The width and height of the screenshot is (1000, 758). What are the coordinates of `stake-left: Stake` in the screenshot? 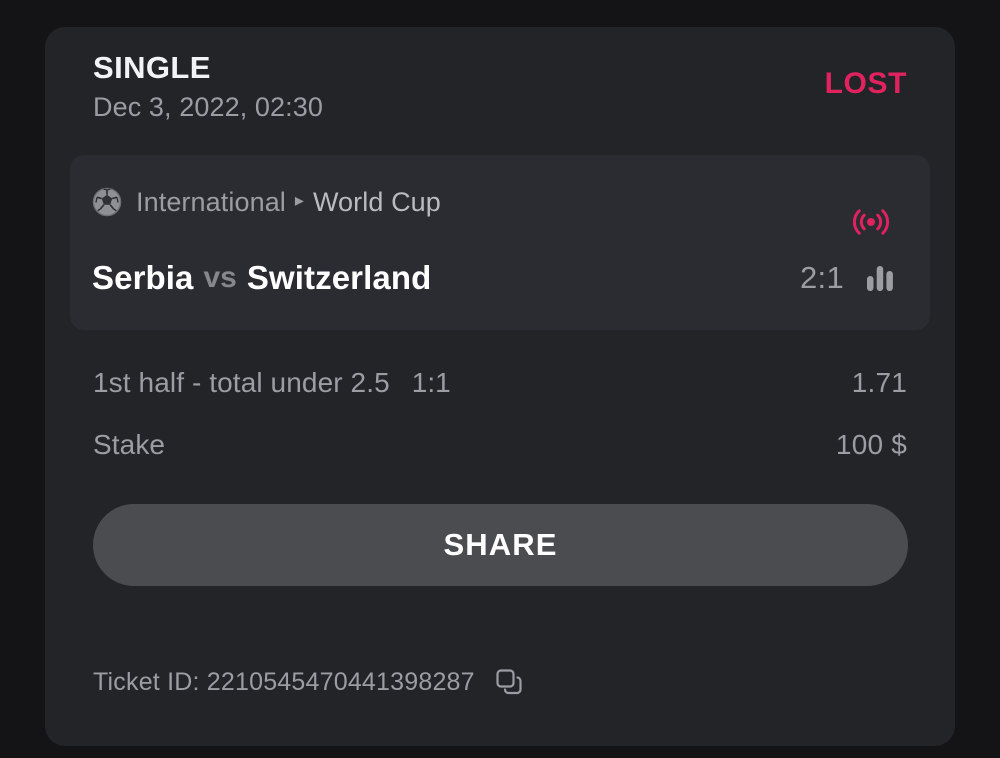 It's located at (129, 445).